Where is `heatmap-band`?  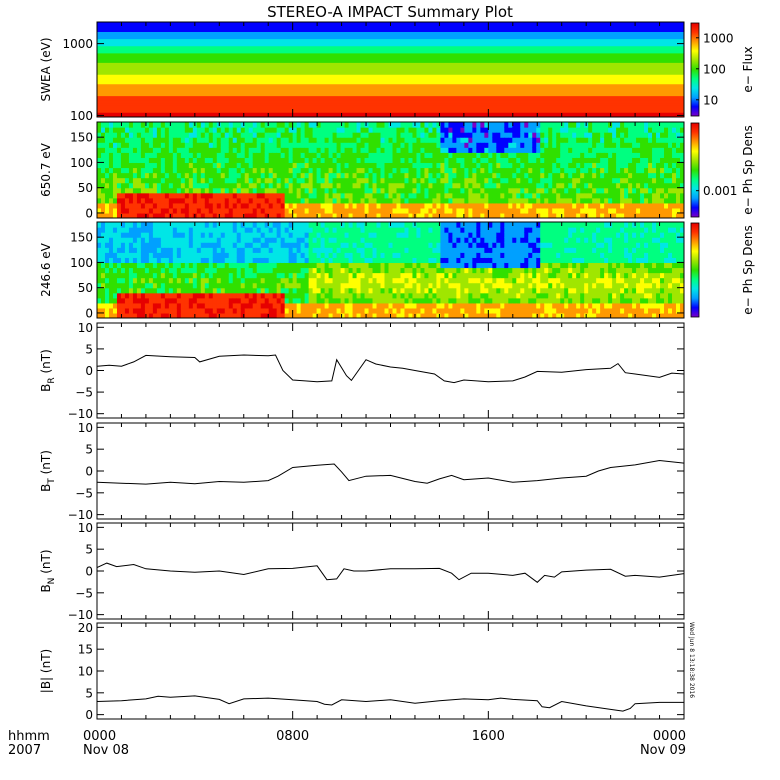
heatmap-band is located at coordinates (390, 76).